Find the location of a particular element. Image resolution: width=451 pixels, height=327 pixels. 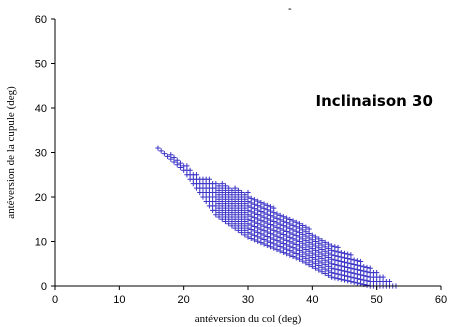

x-tick-label: 40 is located at coordinates (312, 300).